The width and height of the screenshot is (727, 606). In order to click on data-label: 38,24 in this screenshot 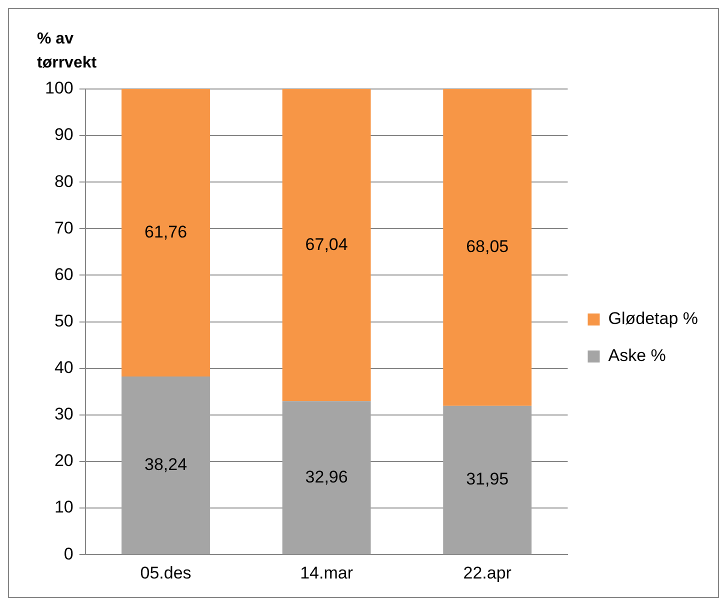, I will do `click(166, 464)`.